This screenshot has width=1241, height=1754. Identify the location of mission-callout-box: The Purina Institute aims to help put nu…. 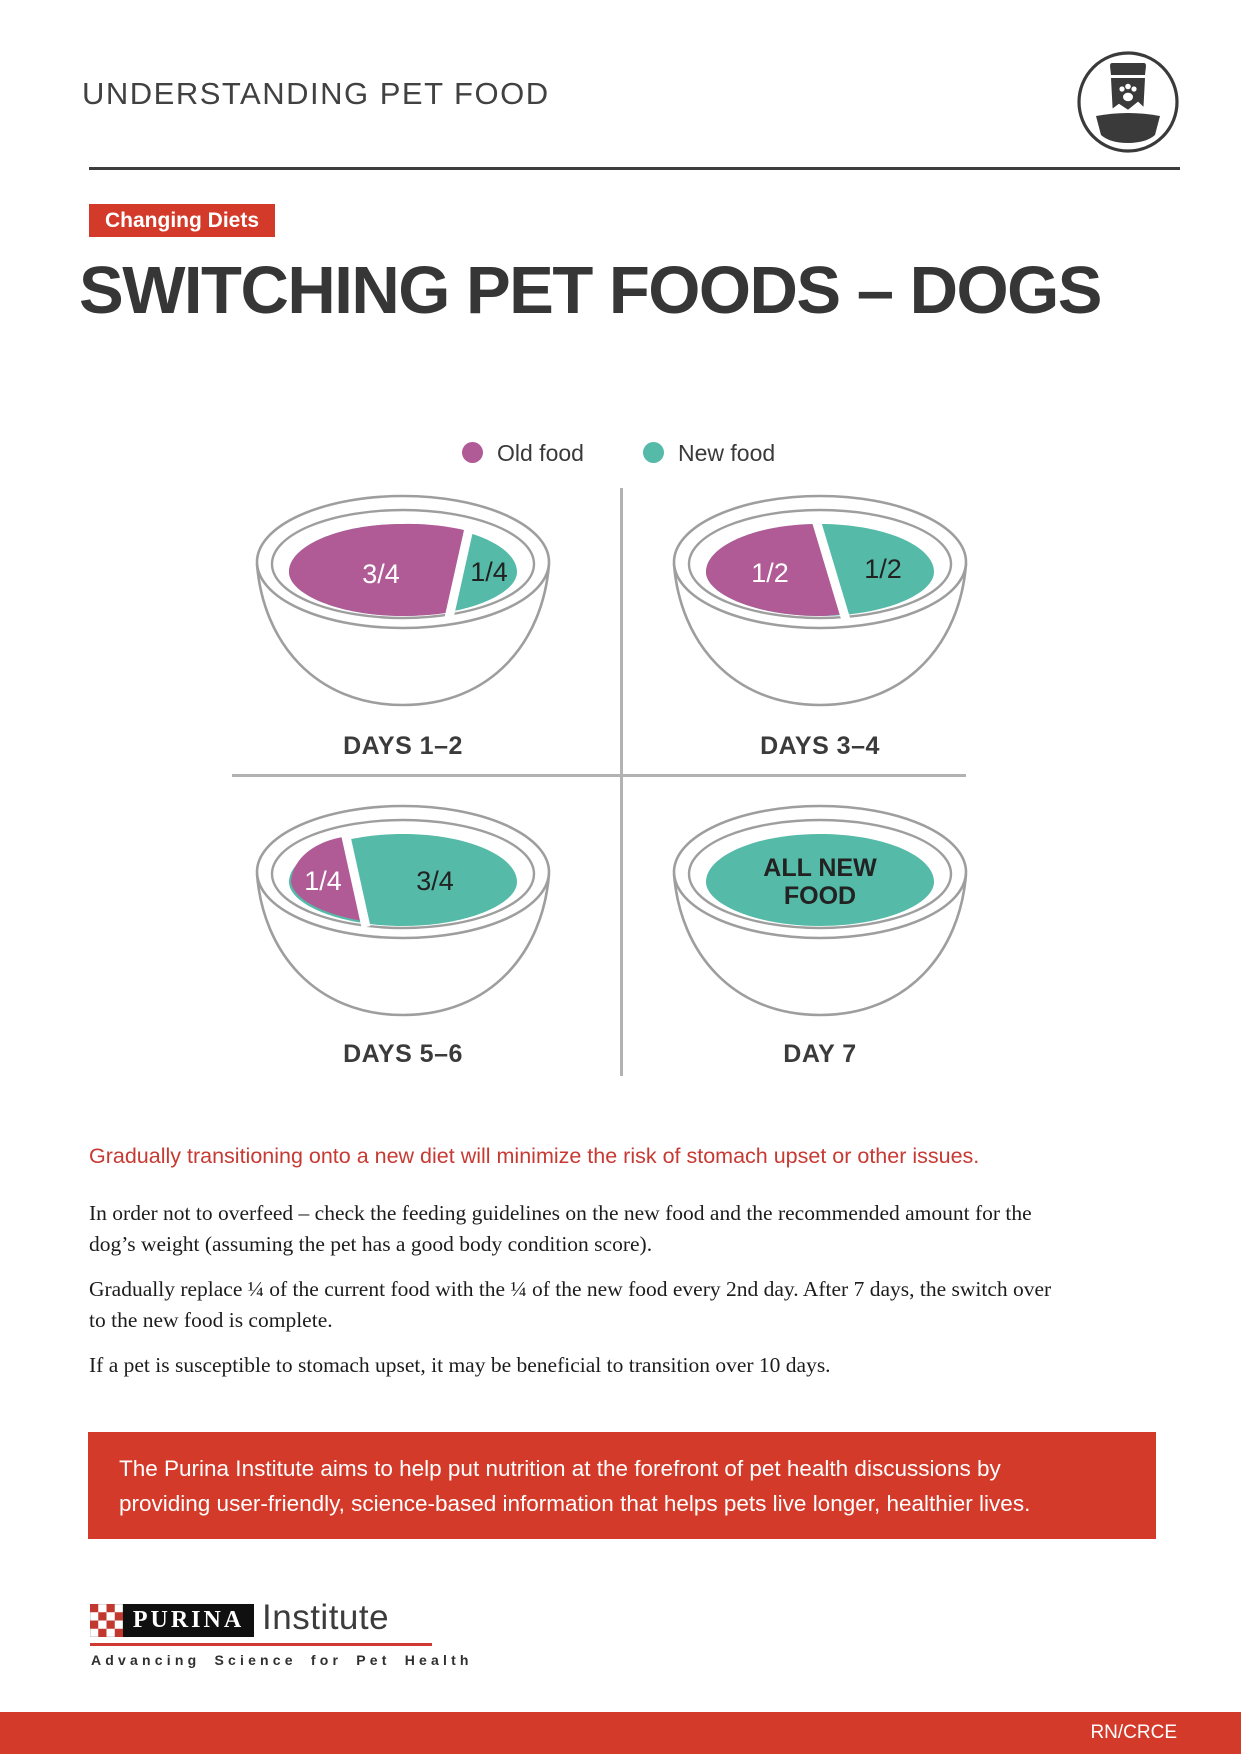
(622, 1485).